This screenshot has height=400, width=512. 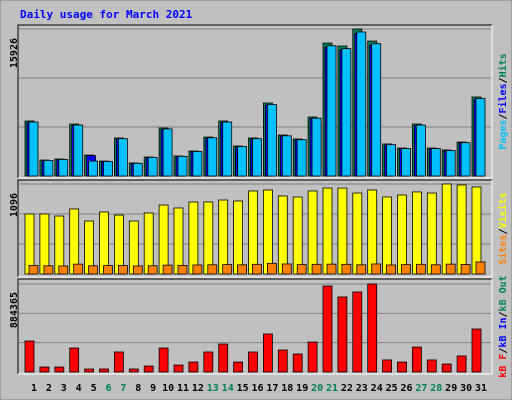 I want to click on legend-entry: kB In, so click(x=503, y=332).